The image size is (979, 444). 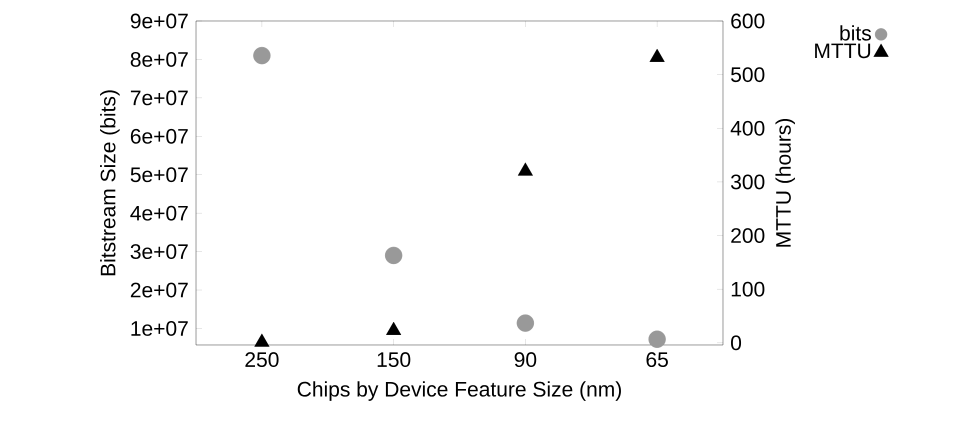 What do you see at coordinates (747, 128) in the screenshot?
I see `y2-tick-label: 400` at bounding box center [747, 128].